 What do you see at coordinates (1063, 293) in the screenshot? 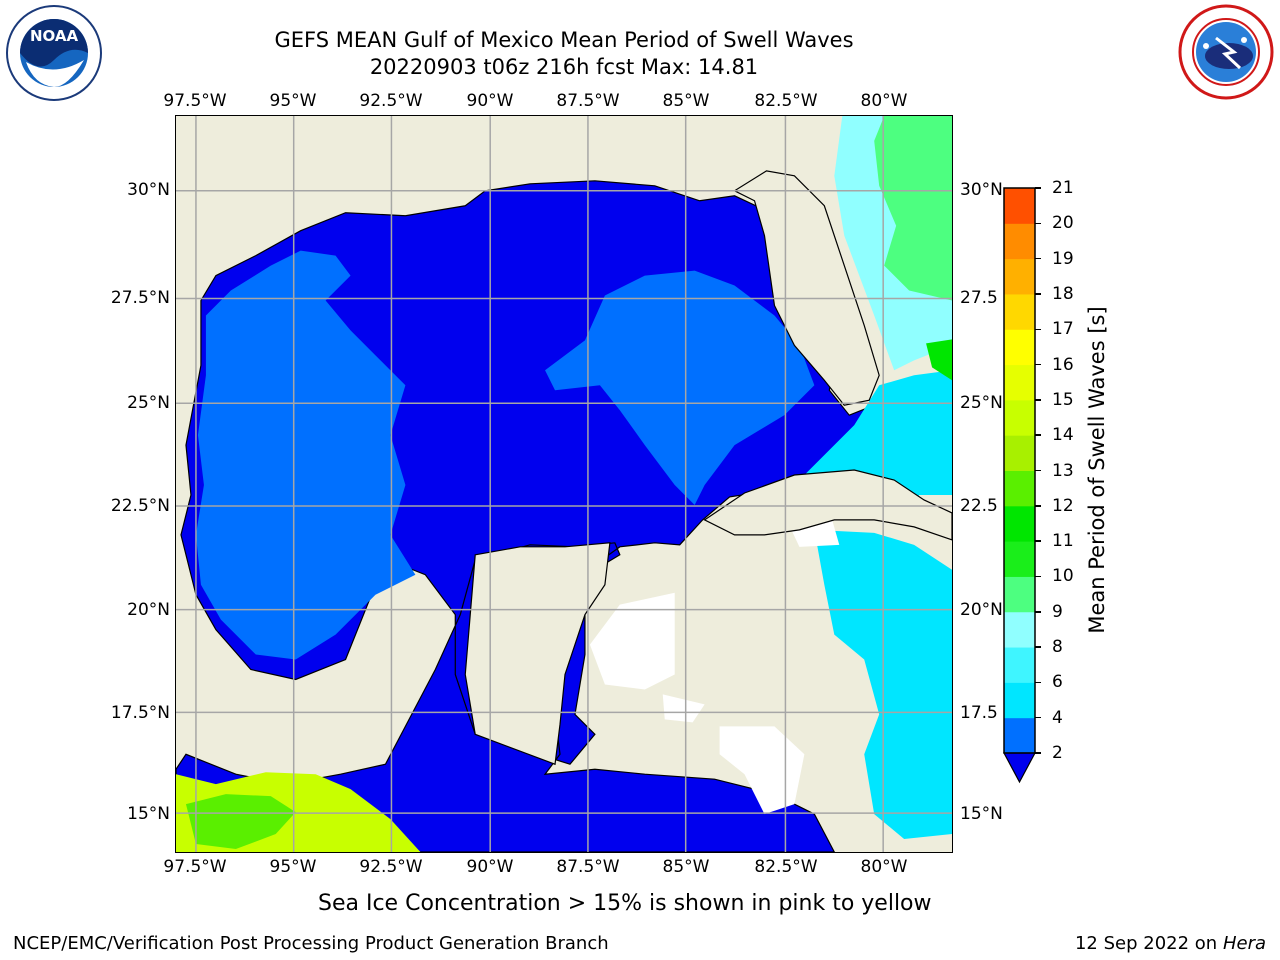
I see `colorbar-tick-label: 18` at bounding box center [1063, 293].